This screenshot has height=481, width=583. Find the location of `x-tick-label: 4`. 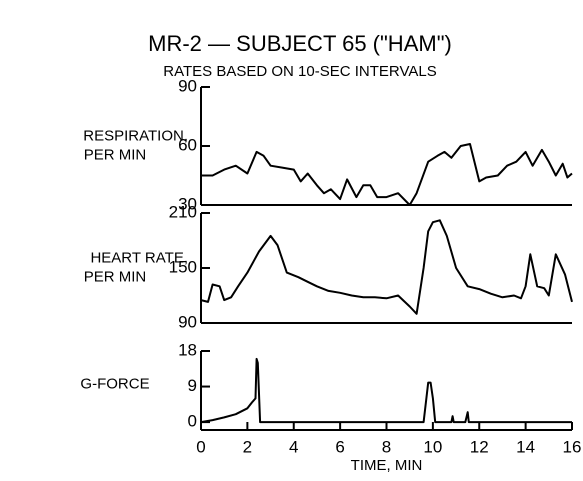

x-tick-label: 4 is located at coordinates (293, 446).